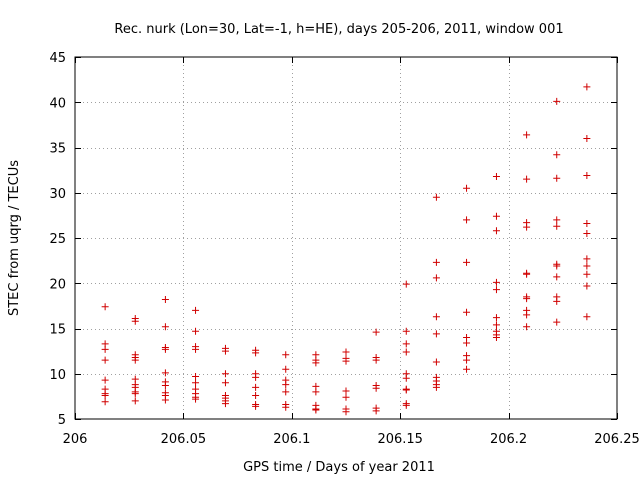  Describe the element at coordinates (57, 194) in the screenshot. I see `y-tick-label: 30` at that location.